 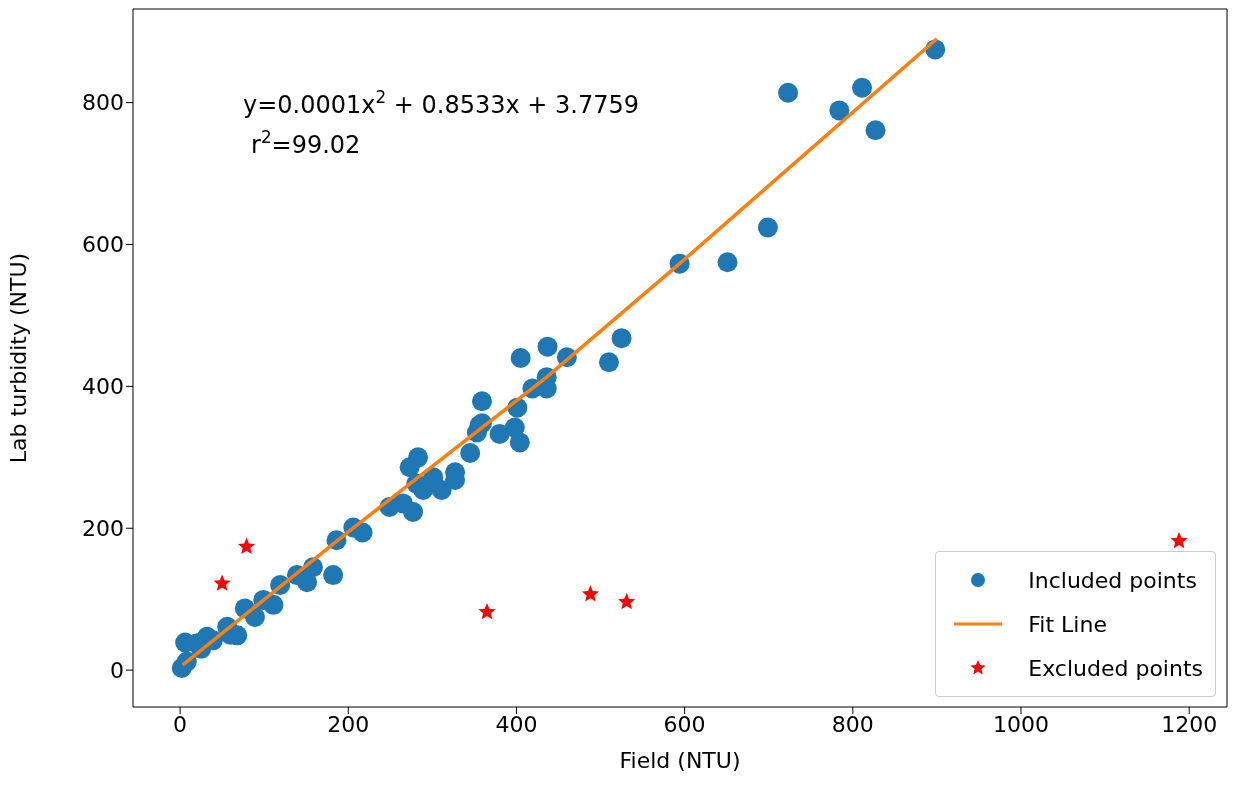 What do you see at coordinates (103, 387) in the screenshot?
I see `y-tick-label: 400` at bounding box center [103, 387].